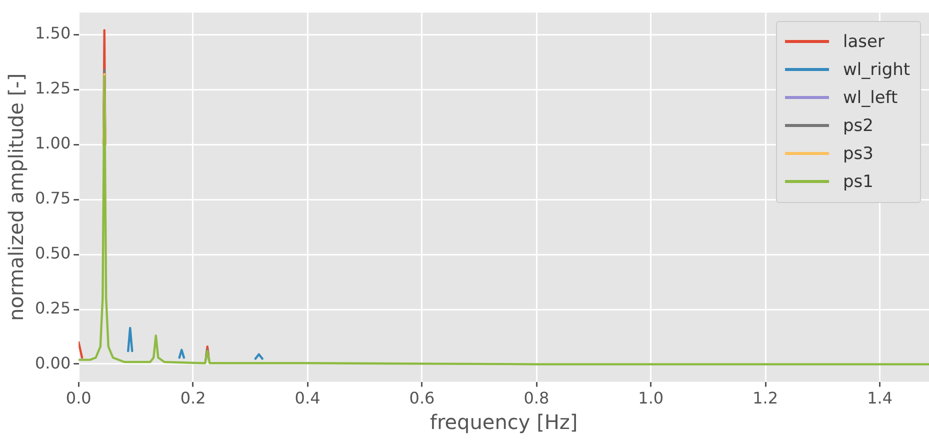 This screenshot has height=442, width=929. I want to click on x-tick-label: 0.8, so click(537, 398).